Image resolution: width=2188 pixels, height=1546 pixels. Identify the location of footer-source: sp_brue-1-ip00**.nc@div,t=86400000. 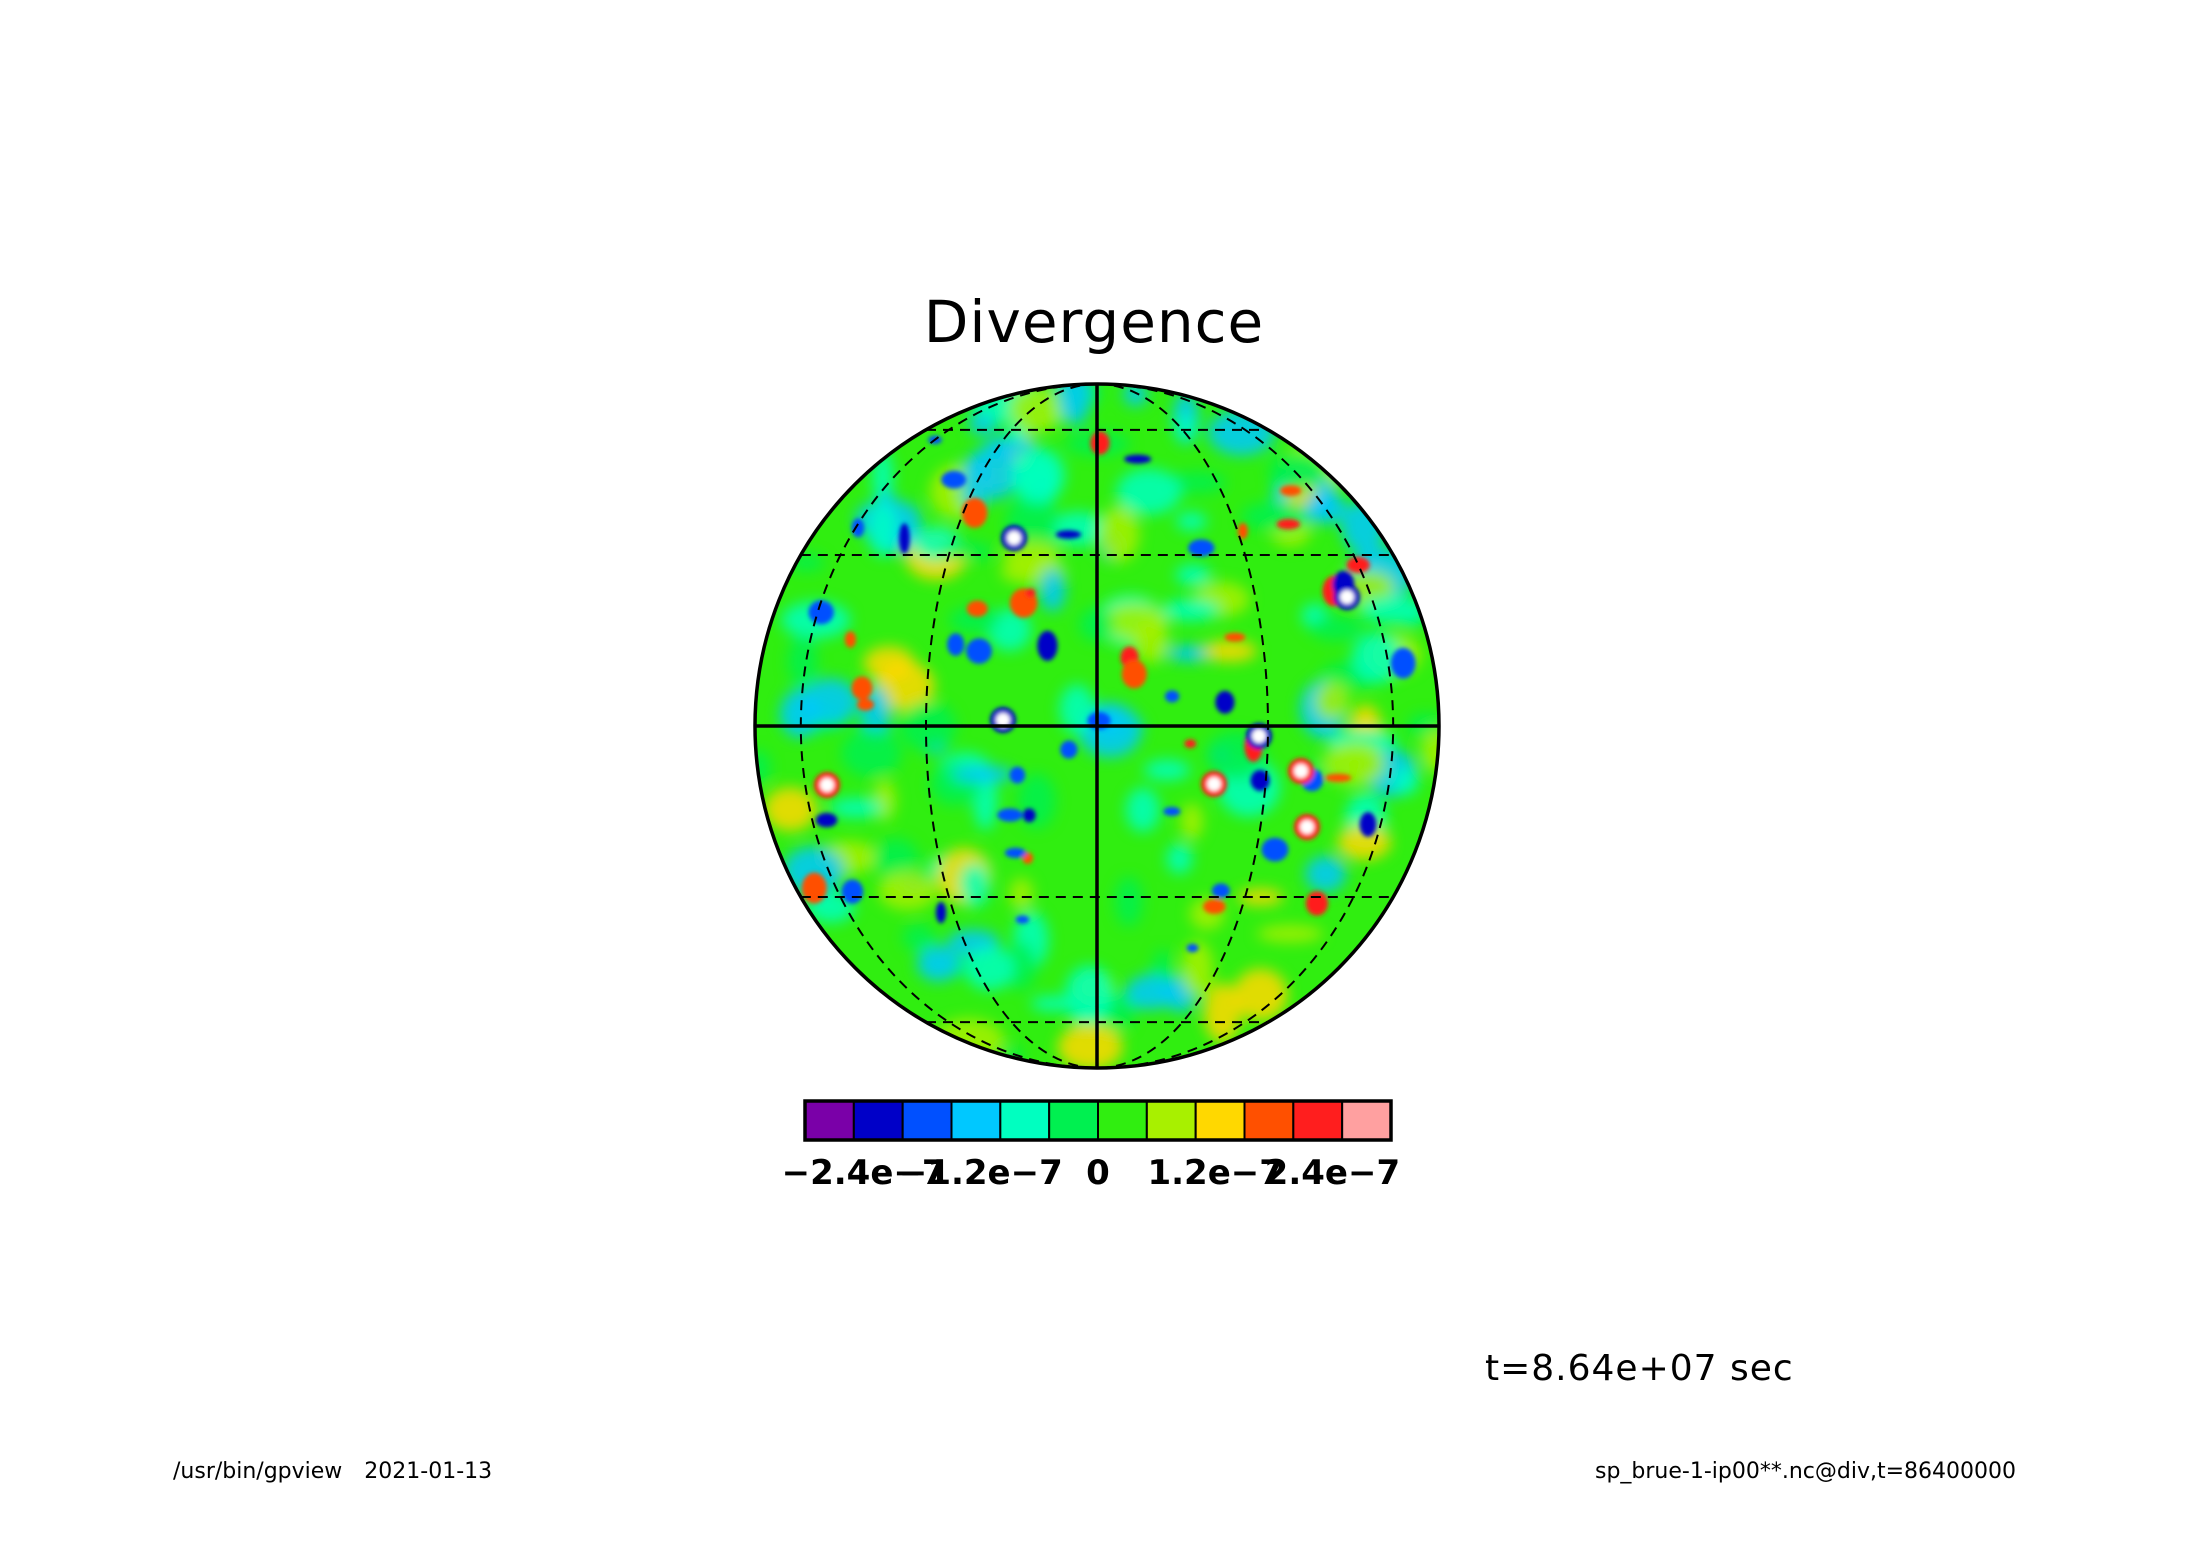
(1806, 1471).